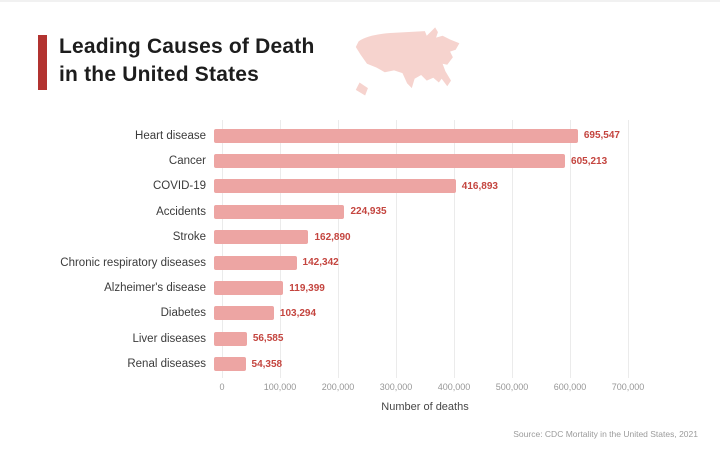 The height and width of the screenshot is (457, 720). Describe the element at coordinates (396, 387) in the screenshot. I see `x-tick-label: 300,000` at that location.